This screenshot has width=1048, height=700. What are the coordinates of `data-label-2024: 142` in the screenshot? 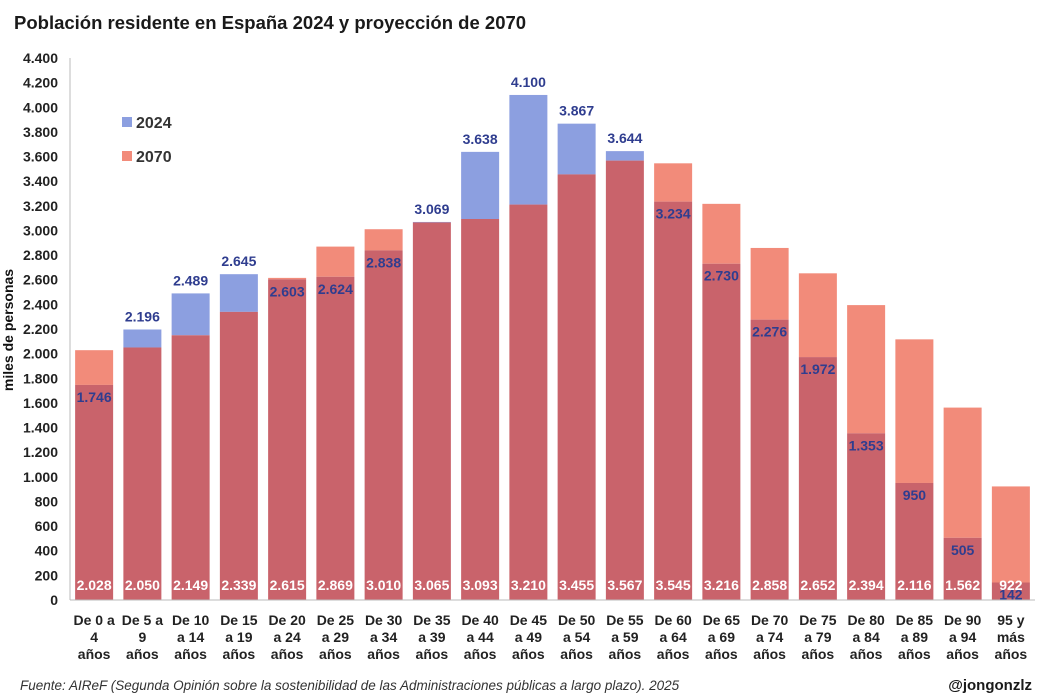 It's located at (1011, 595).